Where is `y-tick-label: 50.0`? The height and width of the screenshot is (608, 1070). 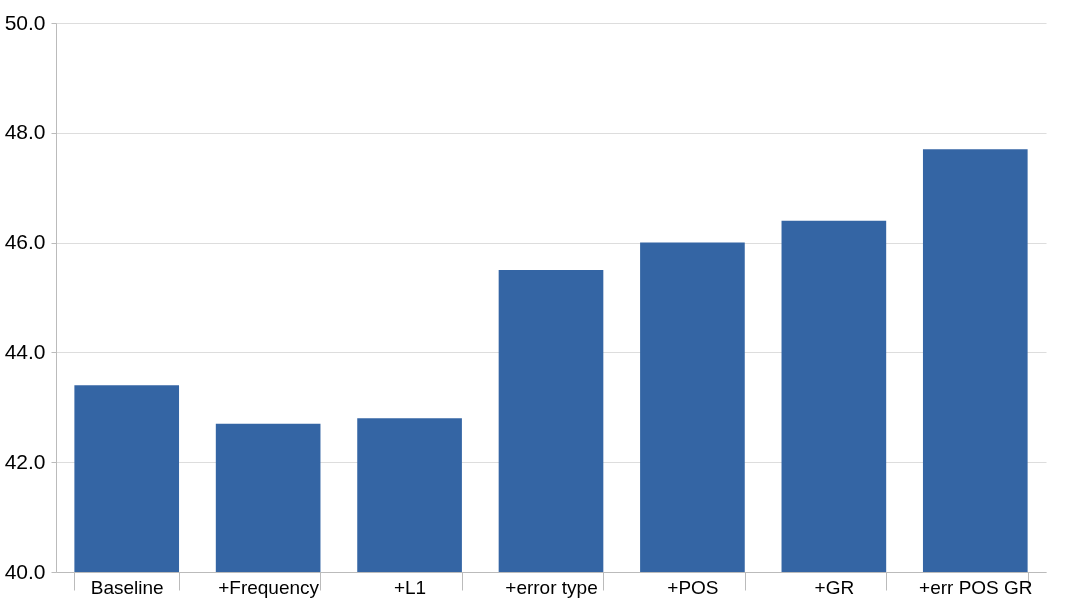 y-tick-label: 50.0 is located at coordinates (25, 22).